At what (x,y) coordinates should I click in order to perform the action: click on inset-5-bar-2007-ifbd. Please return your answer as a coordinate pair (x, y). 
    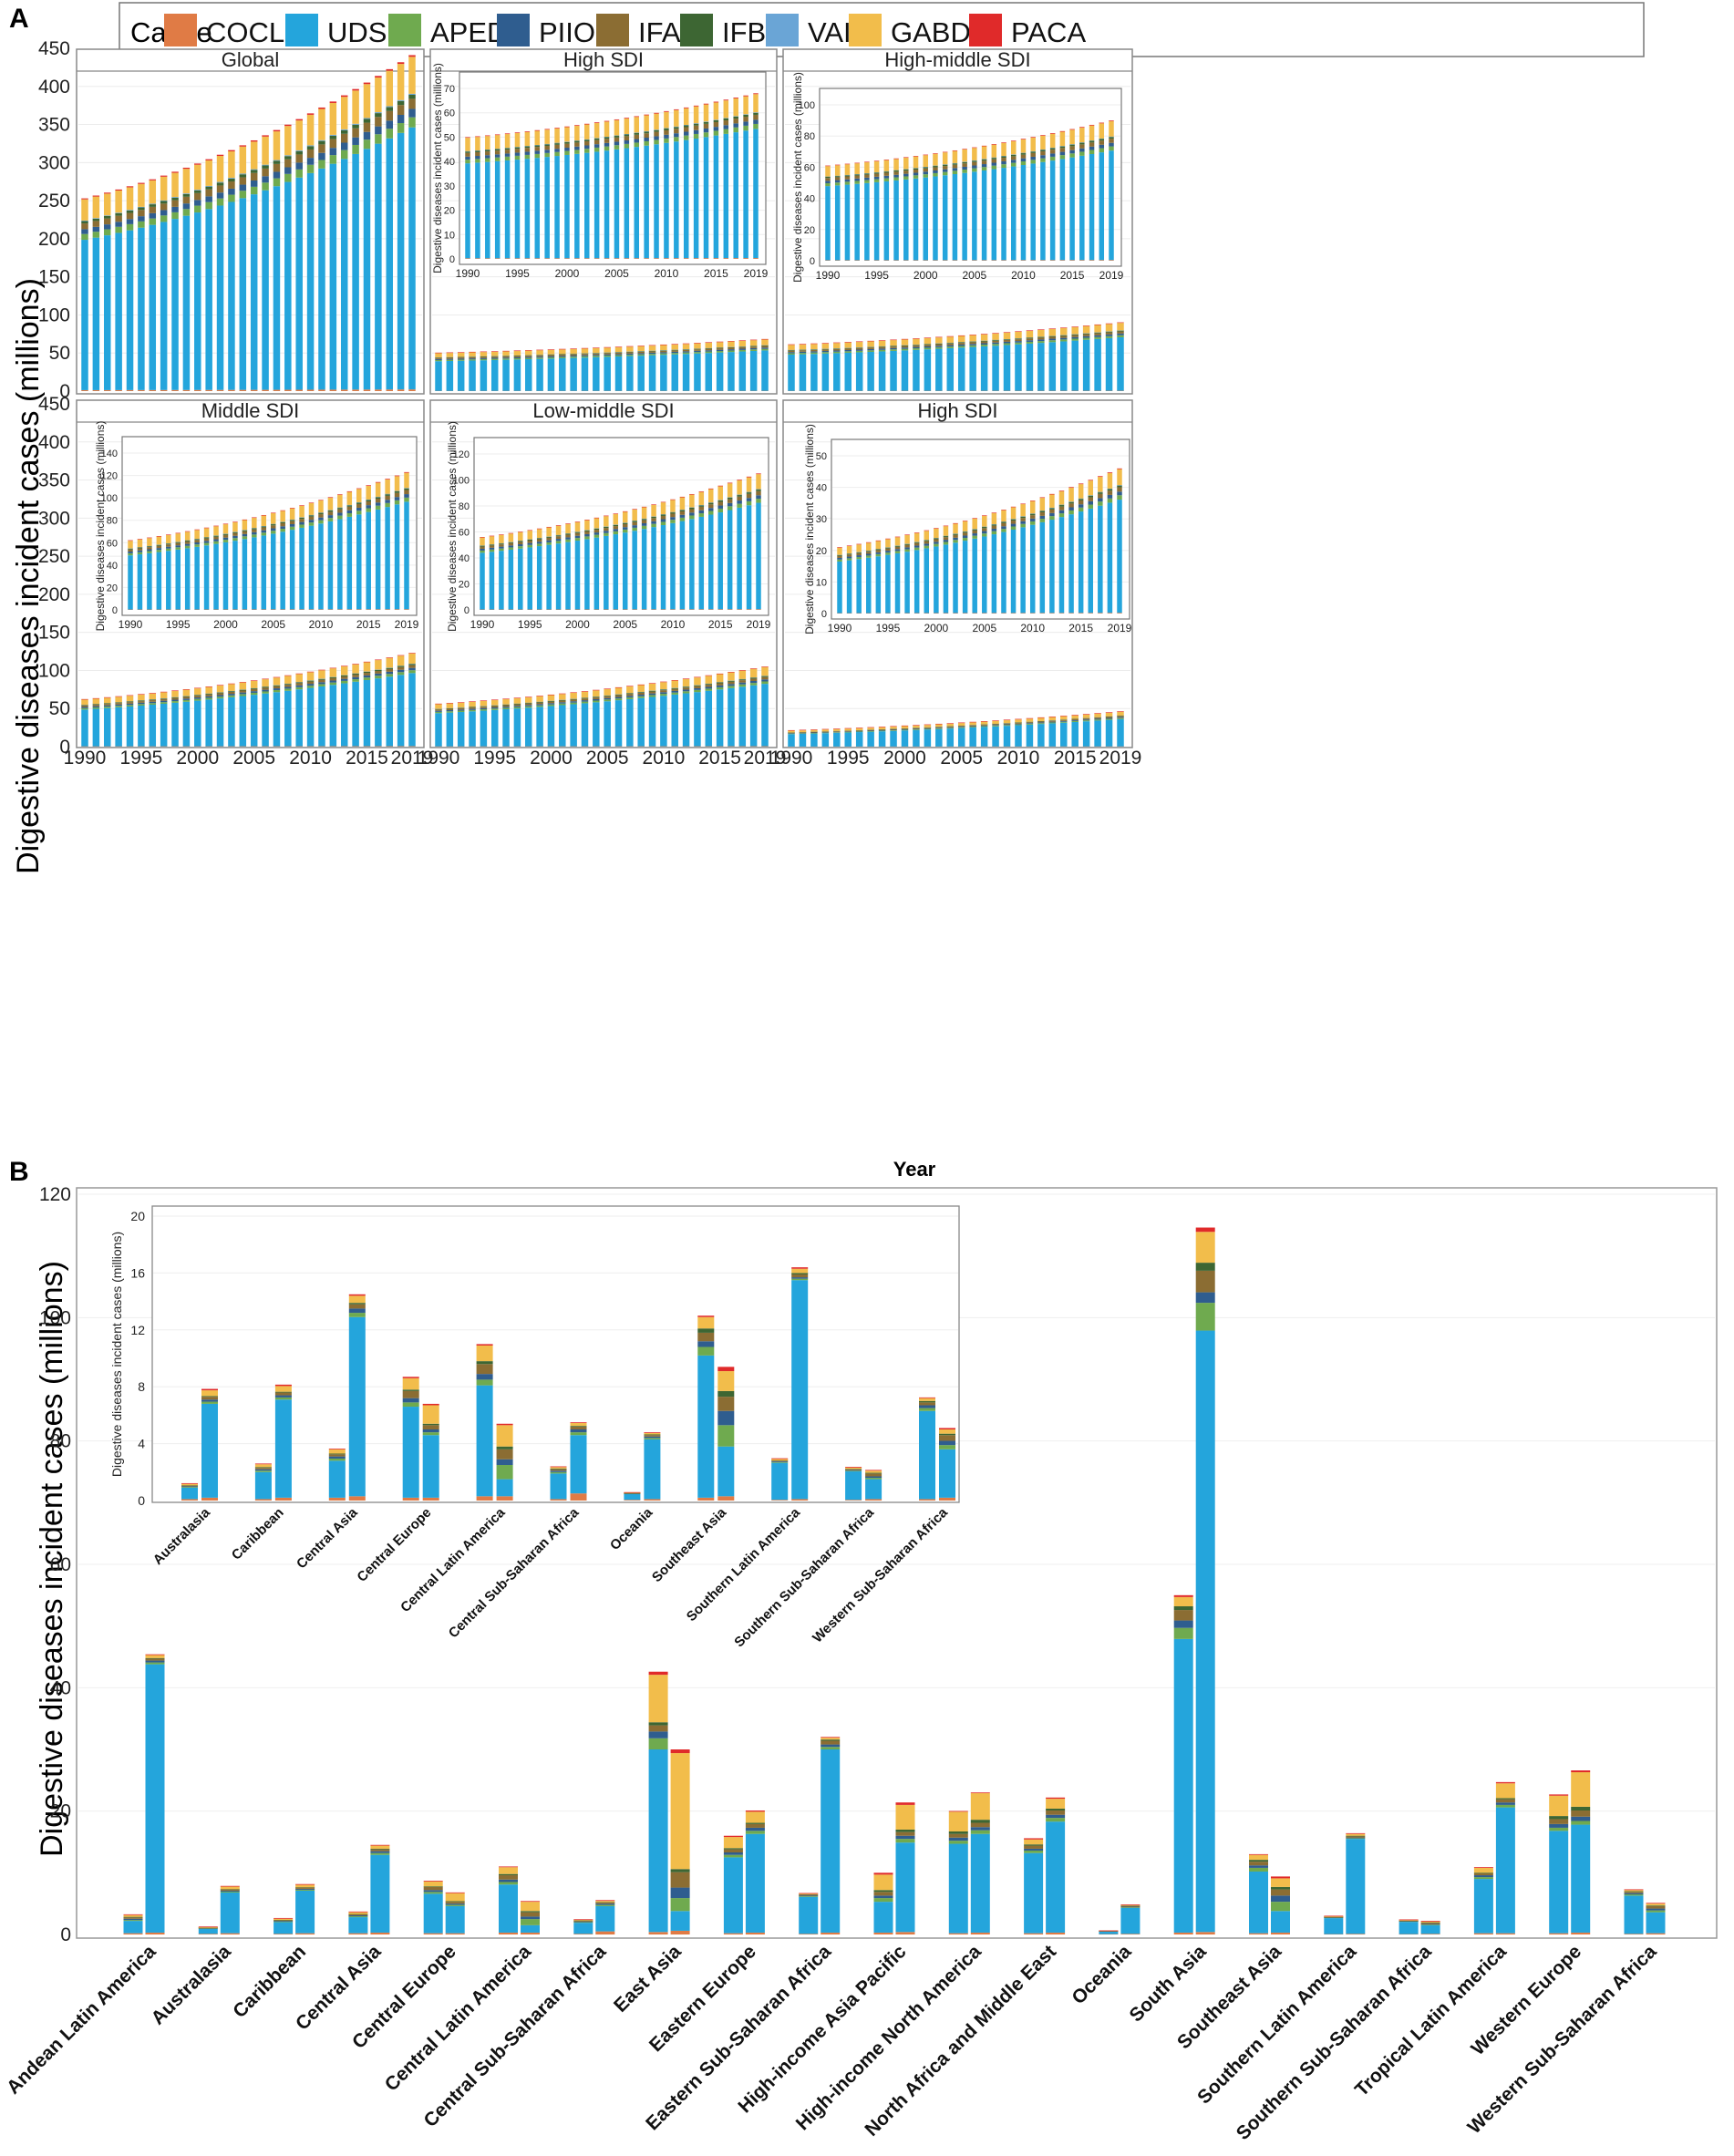
    Looking at the image, I should click on (644, 520).